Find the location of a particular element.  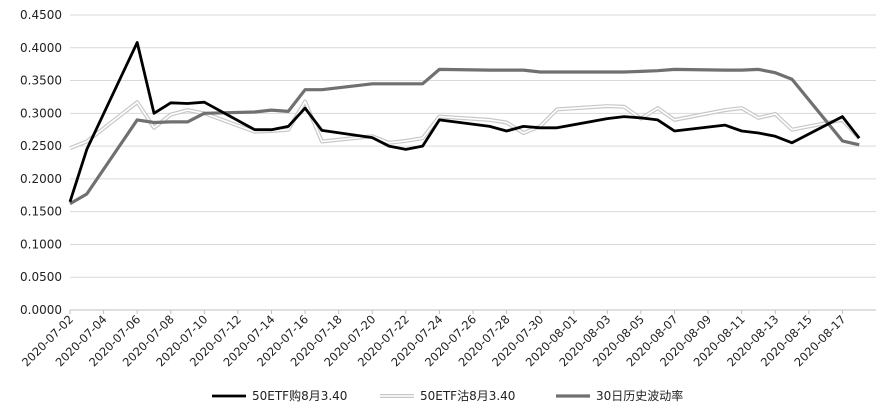

legend-label: 30日历史波动率 is located at coordinates (639, 395).